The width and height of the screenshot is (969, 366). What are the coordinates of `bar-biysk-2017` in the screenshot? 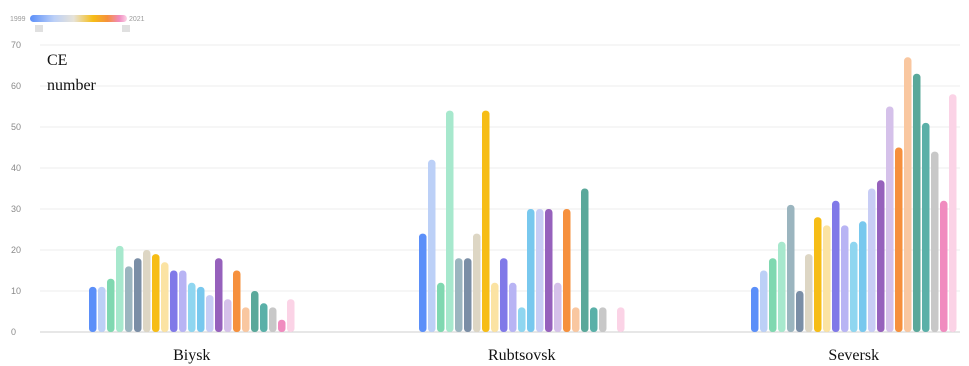 It's located at (255, 311).